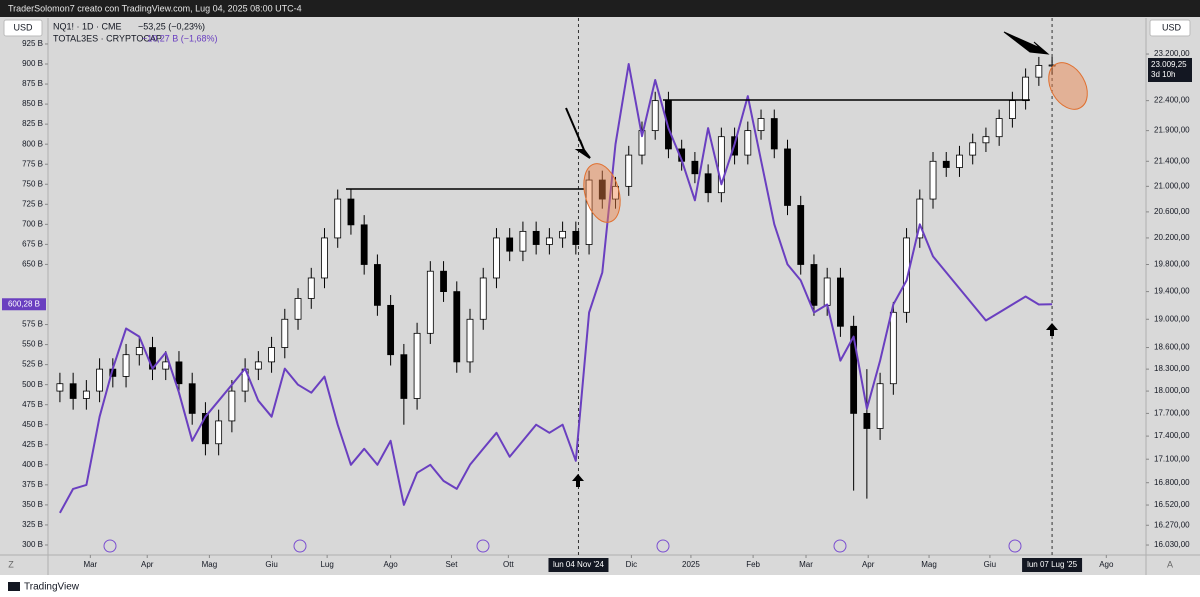 Image resolution: width=1200 pixels, height=597 pixels. What do you see at coordinates (271, 564) in the screenshot?
I see `x-tick-label: Giu` at bounding box center [271, 564].